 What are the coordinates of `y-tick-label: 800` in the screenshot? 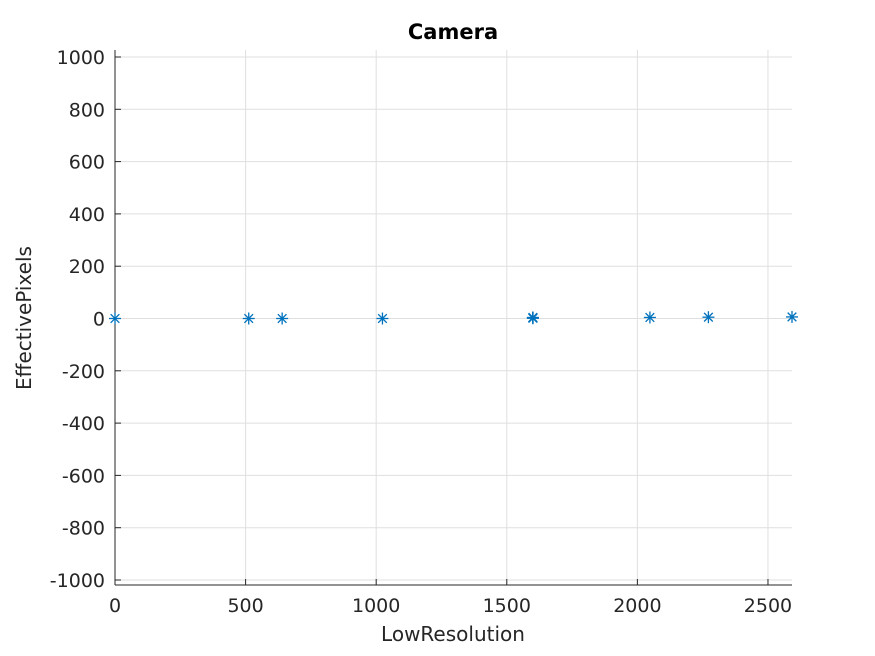 It's located at (87, 110).